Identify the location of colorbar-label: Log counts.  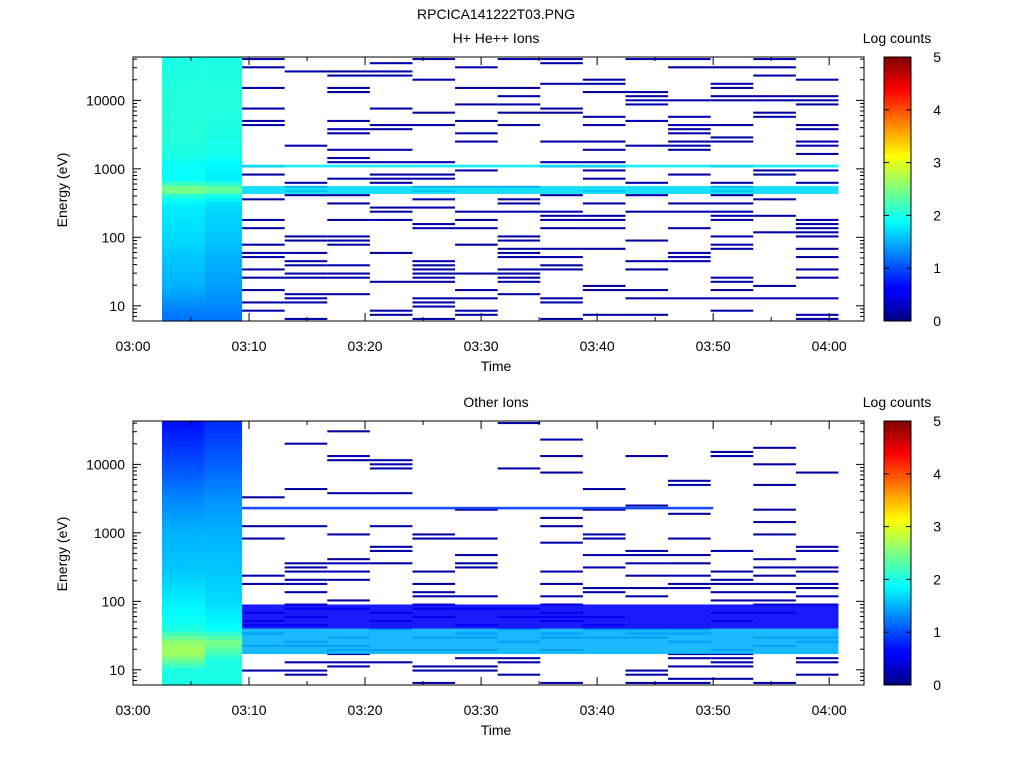
(897, 402).